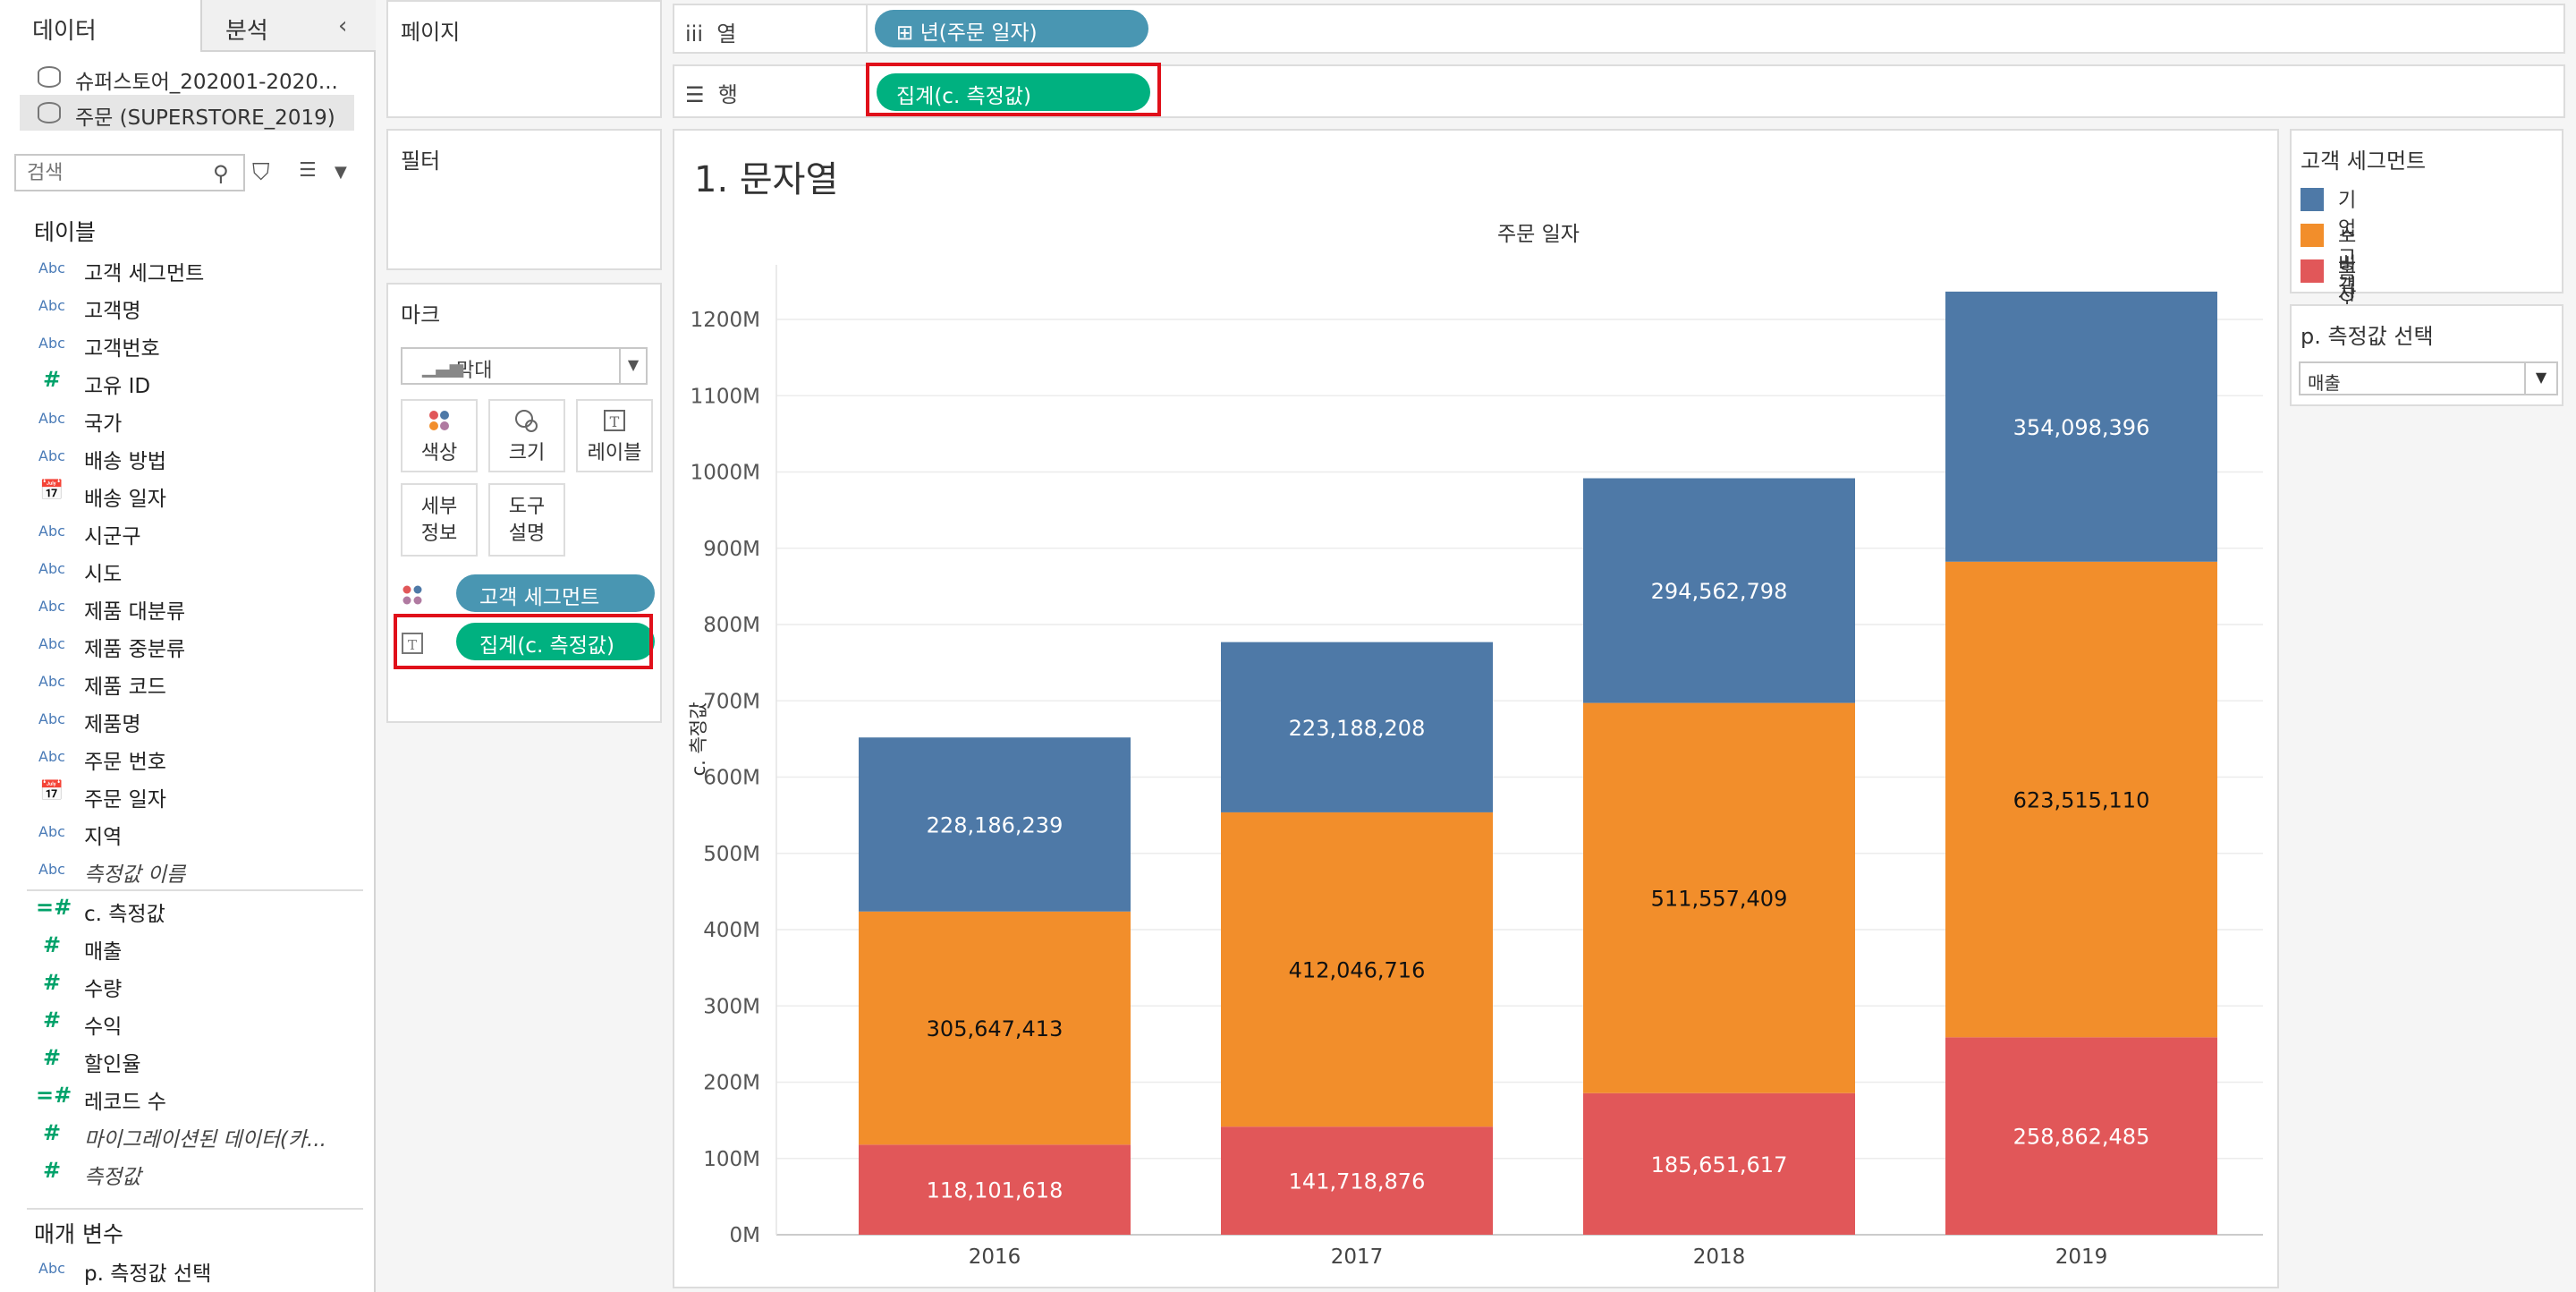 The height and width of the screenshot is (1292, 2576). I want to click on label-button: T 레이블, so click(614, 435).